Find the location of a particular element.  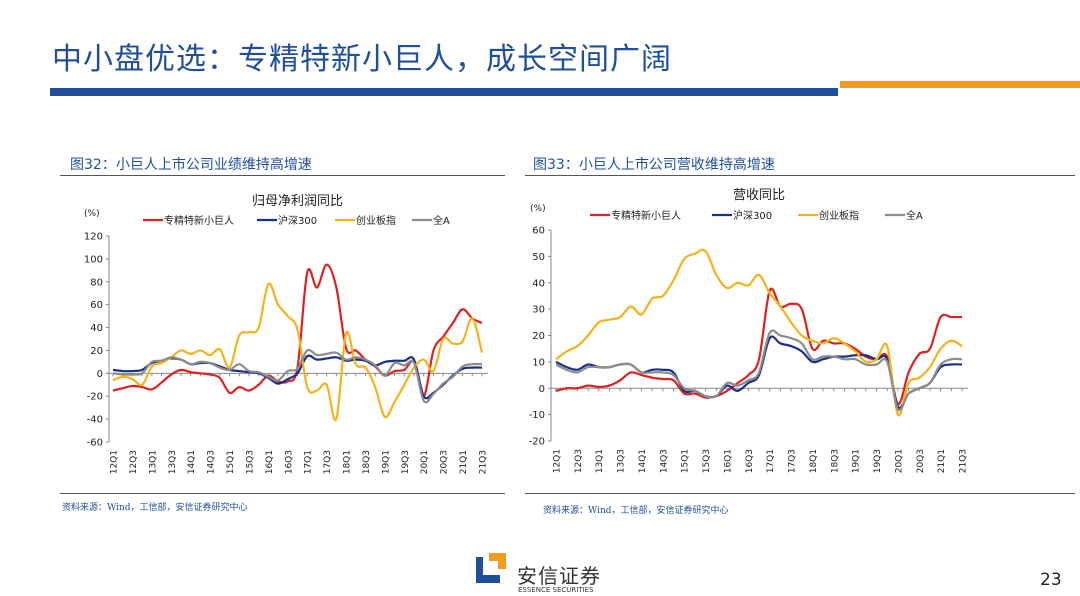

essence-logo-icon is located at coordinates (491, 568).